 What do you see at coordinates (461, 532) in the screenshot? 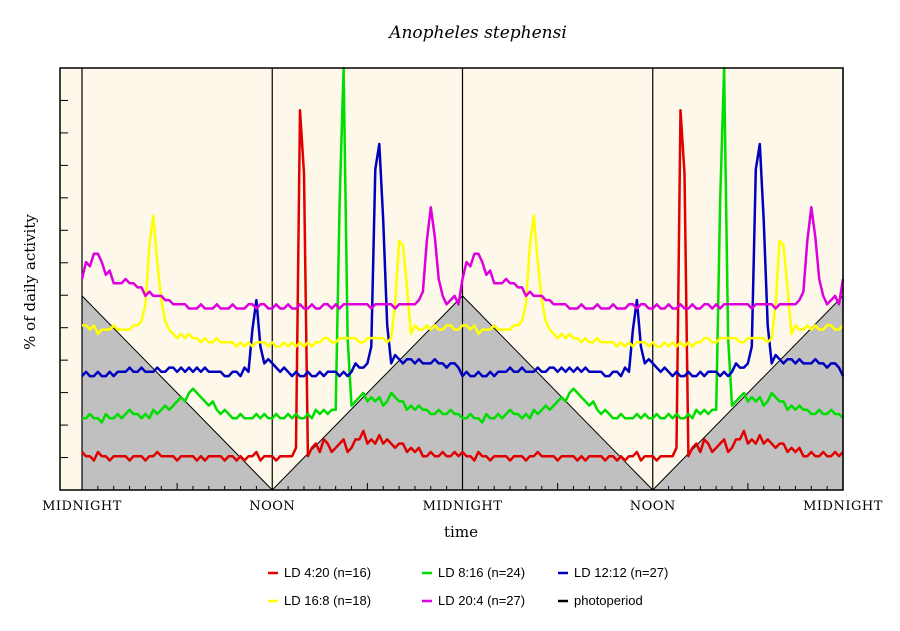
I see `x-axis-label: time` at bounding box center [461, 532].